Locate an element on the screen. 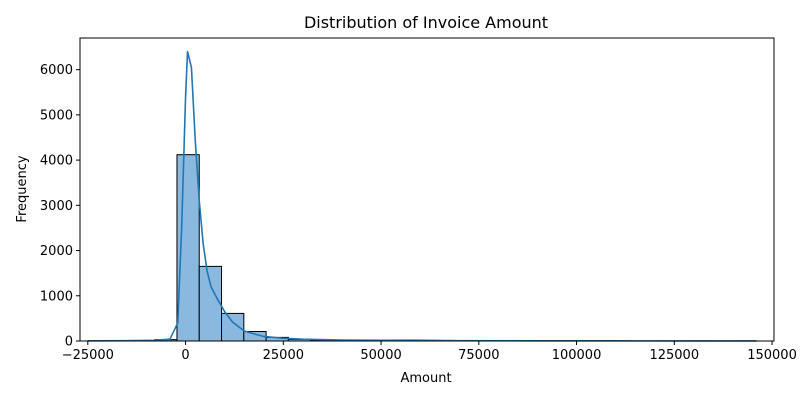 This screenshot has width=800, height=400. x-axis-label: Amount is located at coordinates (425, 378).